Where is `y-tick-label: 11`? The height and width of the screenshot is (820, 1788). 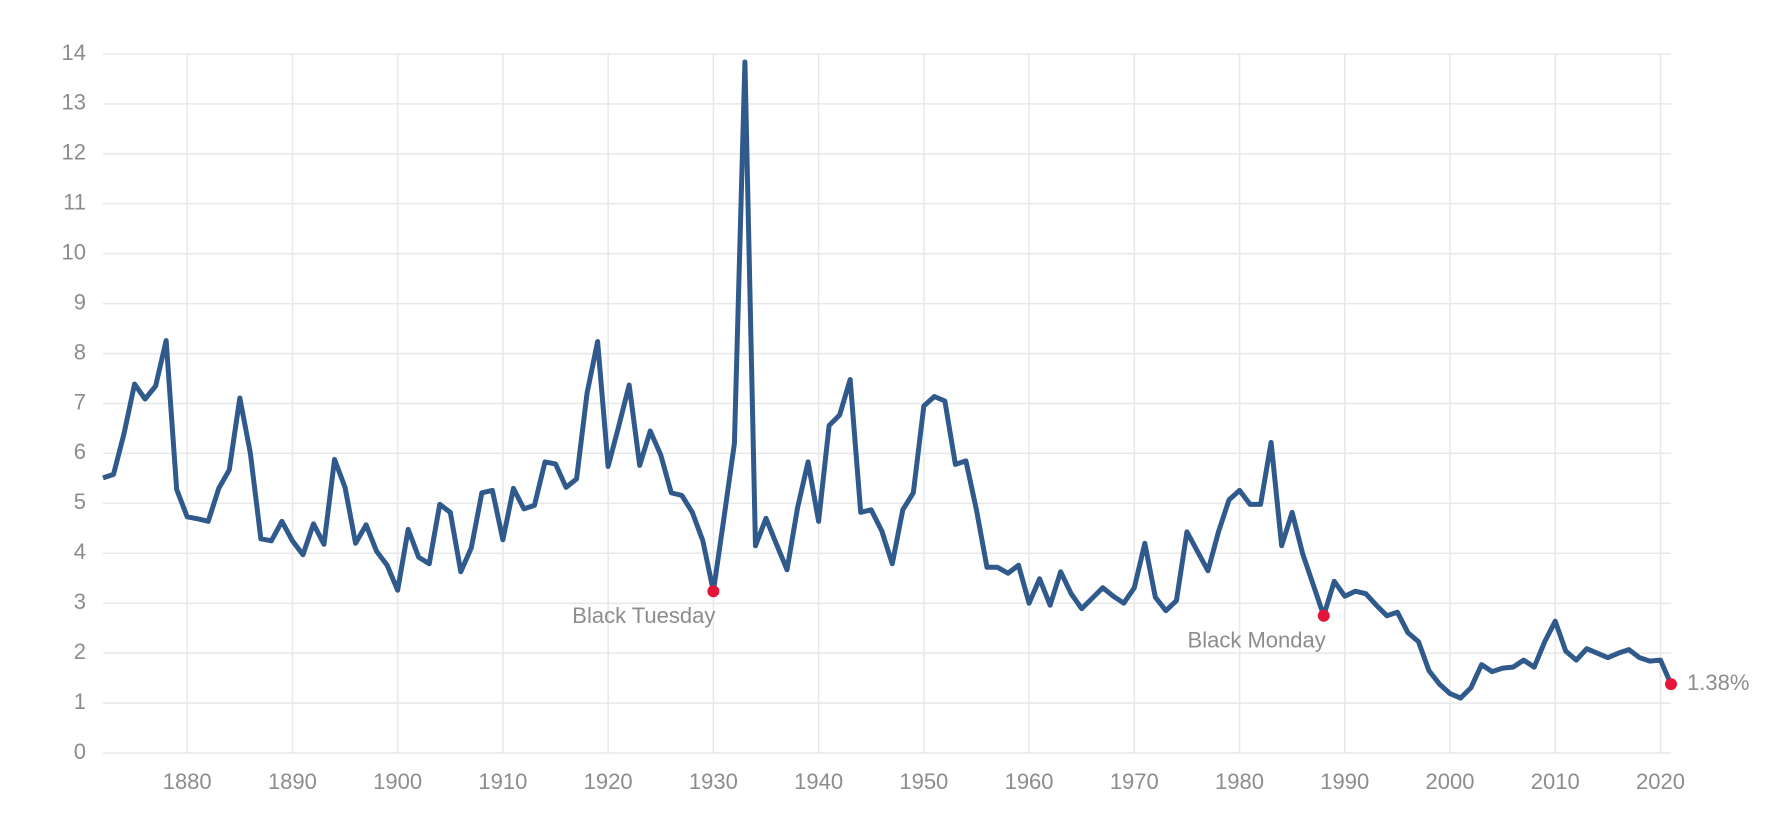
y-tick-label: 11 is located at coordinates (74, 202).